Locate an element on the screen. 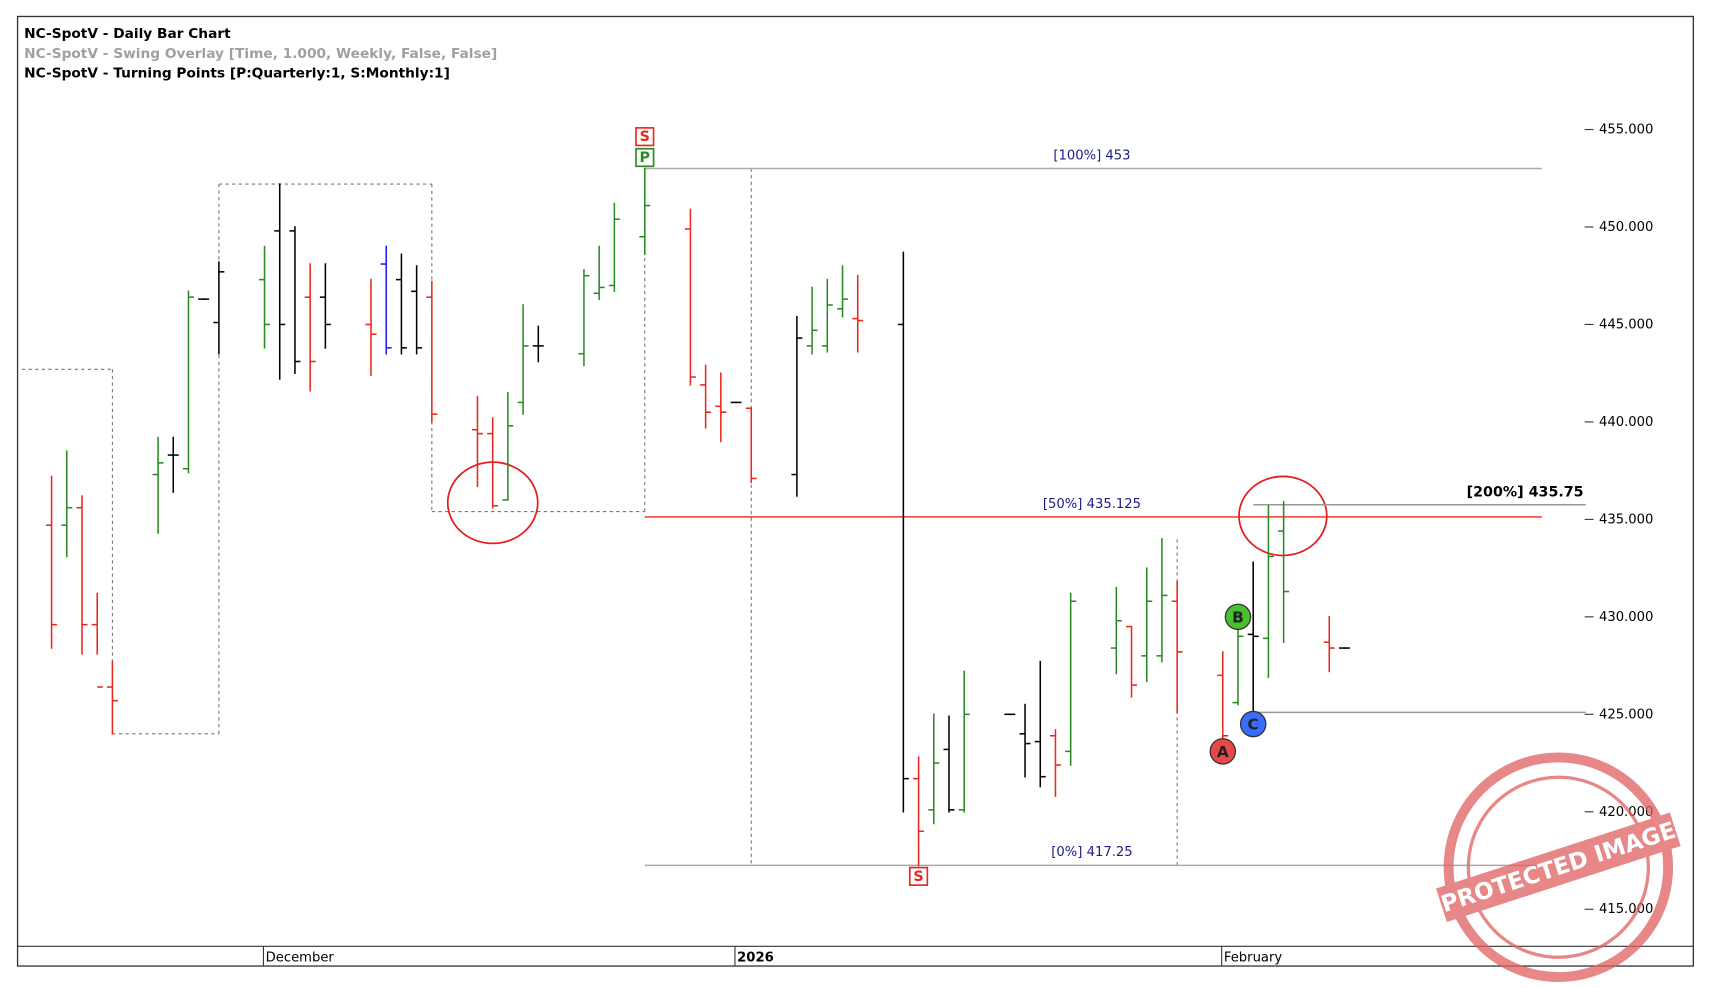 This screenshot has height=988, width=1712. level-label: [0%] 417.25 is located at coordinates (1091, 852).